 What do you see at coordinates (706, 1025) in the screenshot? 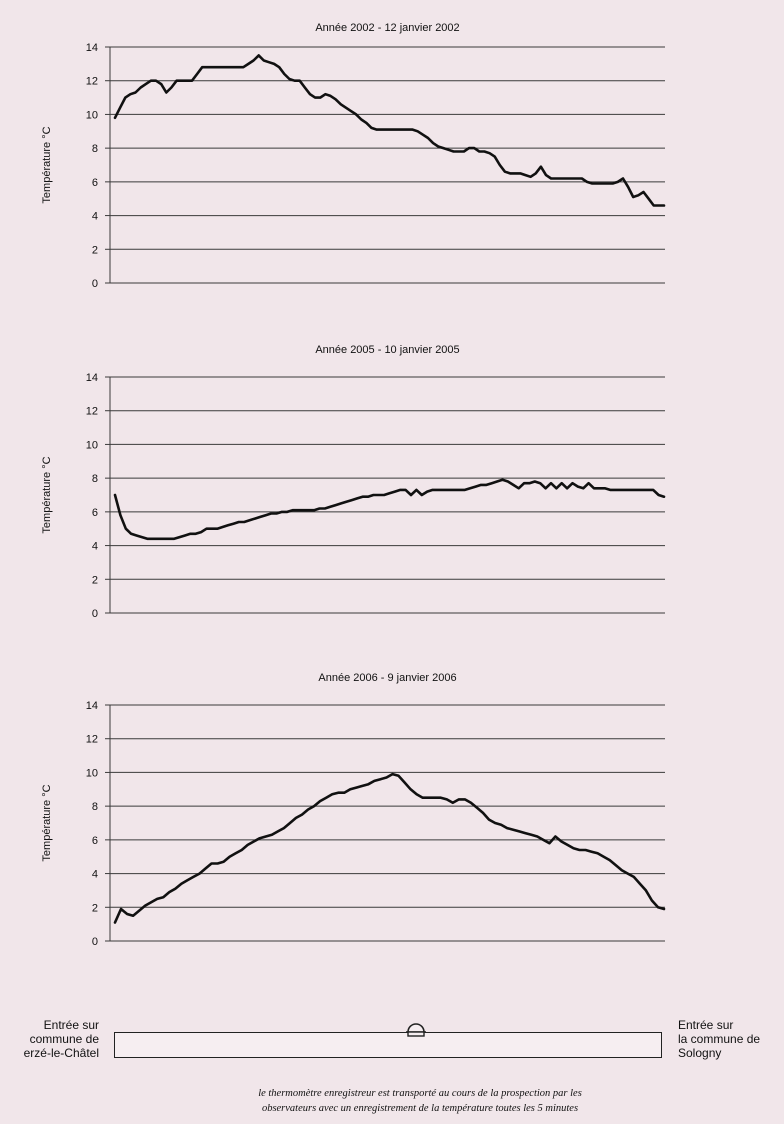
I see `route-end-line-1: Entrée sur` at bounding box center [706, 1025].